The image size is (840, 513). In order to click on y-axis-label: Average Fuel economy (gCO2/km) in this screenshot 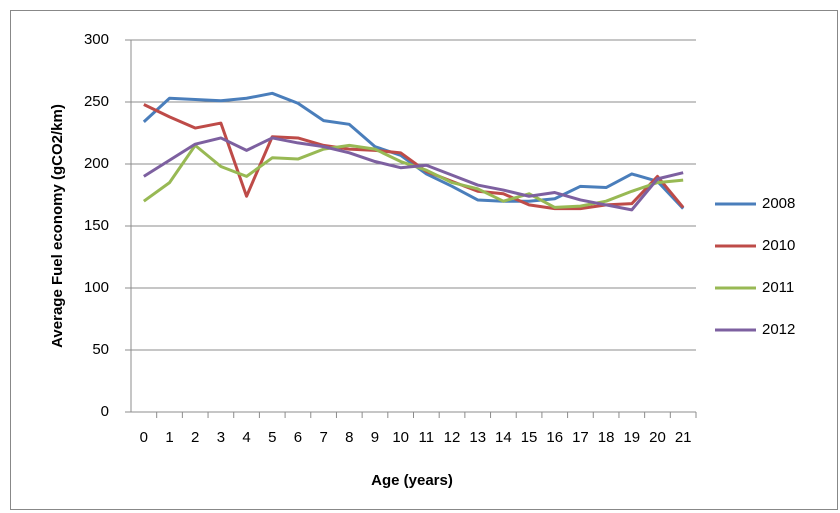, I will do `click(57, 226)`.